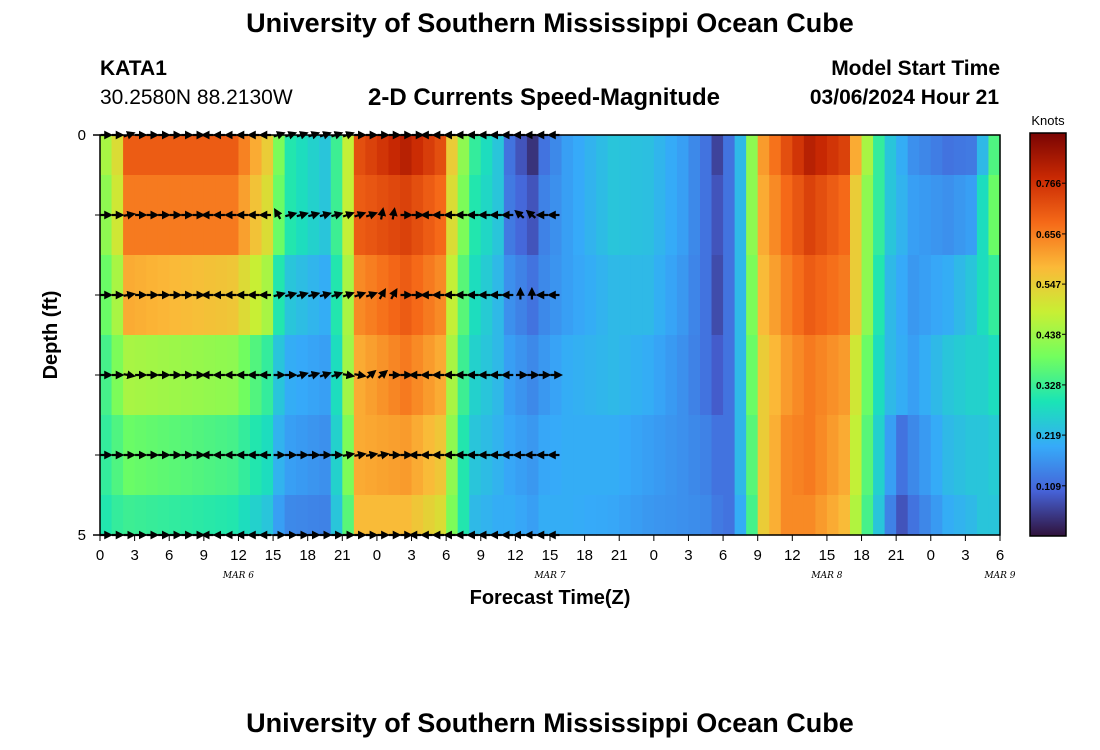  What do you see at coordinates (619, 555) in the screenshot?
I see `x-tick-label: 21` at bounding box center [619, 555].